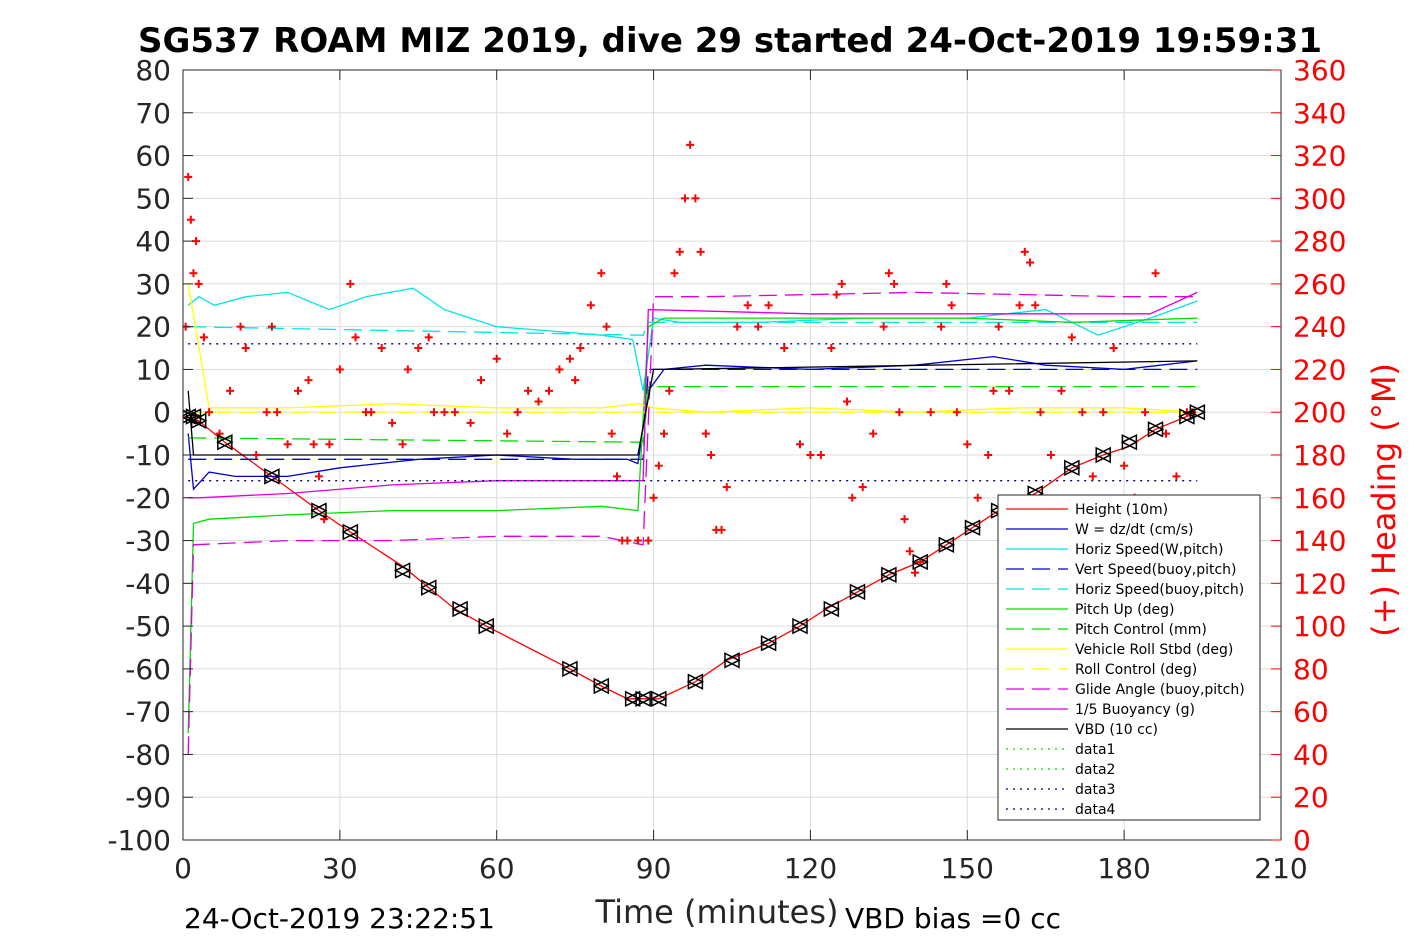  Describe the element at coordinates (654, 868) in the screenshot. I see `x-tick-label: 90` at that location.